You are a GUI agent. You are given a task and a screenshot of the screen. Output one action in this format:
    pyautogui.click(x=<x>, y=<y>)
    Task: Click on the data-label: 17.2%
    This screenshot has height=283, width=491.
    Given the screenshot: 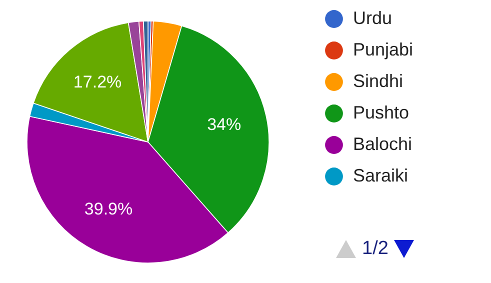 What is the action you would take?
    pyautogui.click(x=97, y=82)
    